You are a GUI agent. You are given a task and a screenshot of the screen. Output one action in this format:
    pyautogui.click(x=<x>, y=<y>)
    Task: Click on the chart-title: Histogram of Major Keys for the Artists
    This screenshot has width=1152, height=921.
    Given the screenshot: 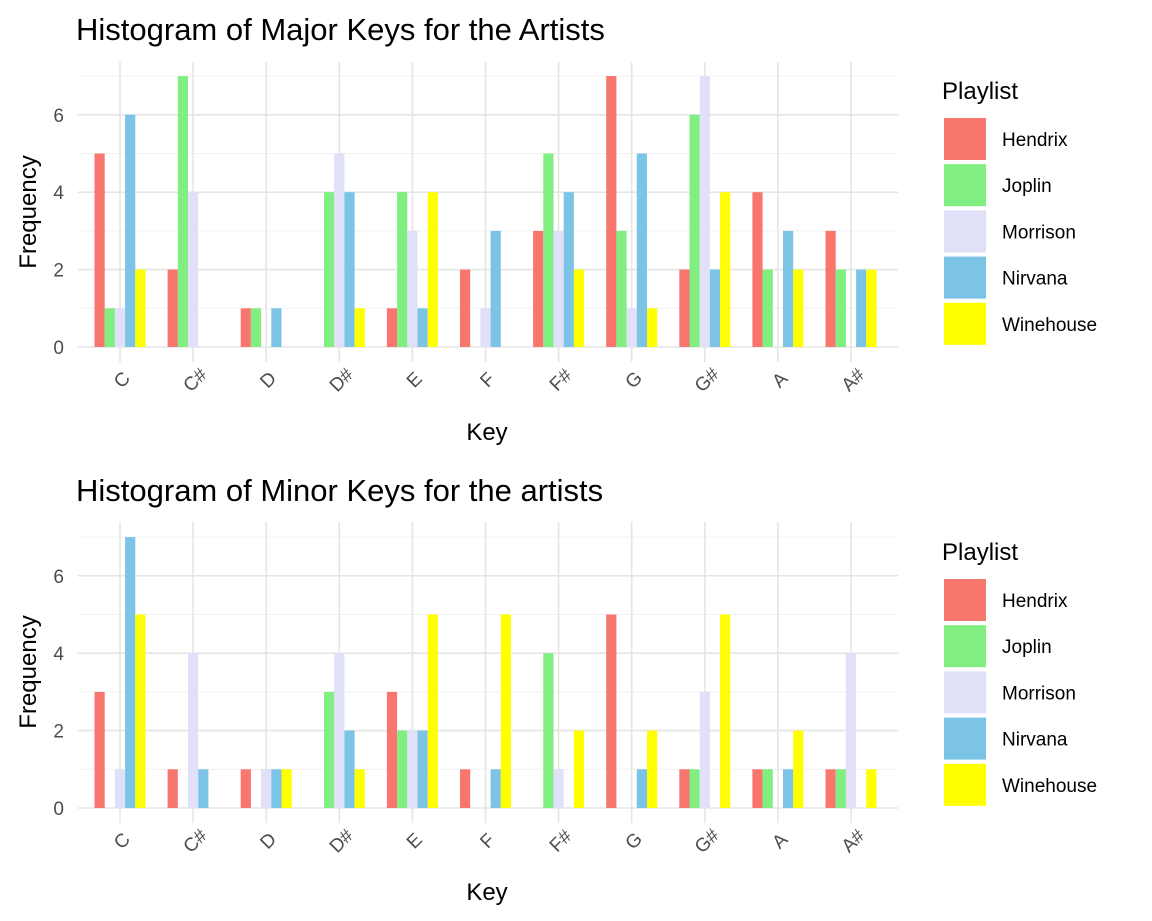 What is the action you would take?
    pyautogui.click(x=340, y=29)
    